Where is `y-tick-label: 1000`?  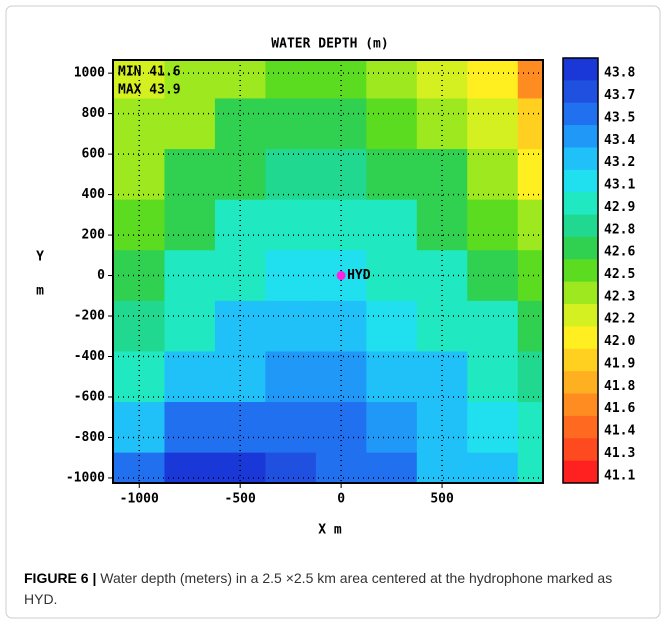
y-tick-label: 1000 is located at coordinates (89, 73).